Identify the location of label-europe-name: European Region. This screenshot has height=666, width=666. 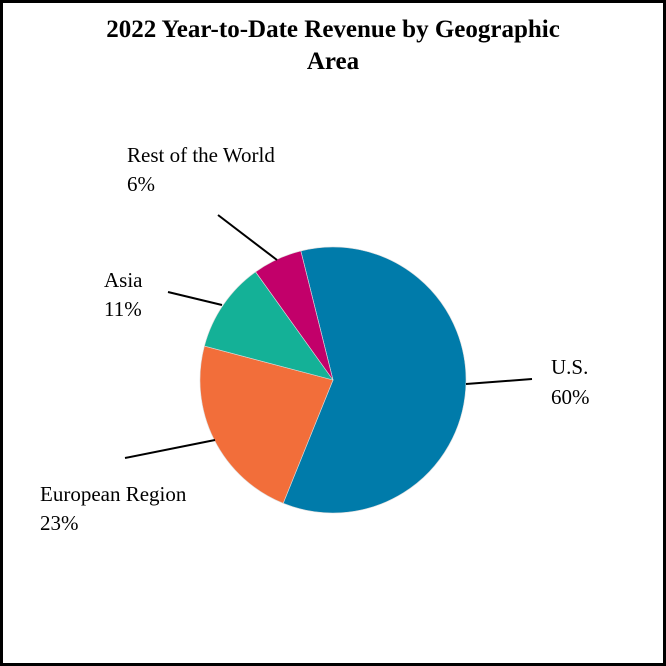
(113, 494).